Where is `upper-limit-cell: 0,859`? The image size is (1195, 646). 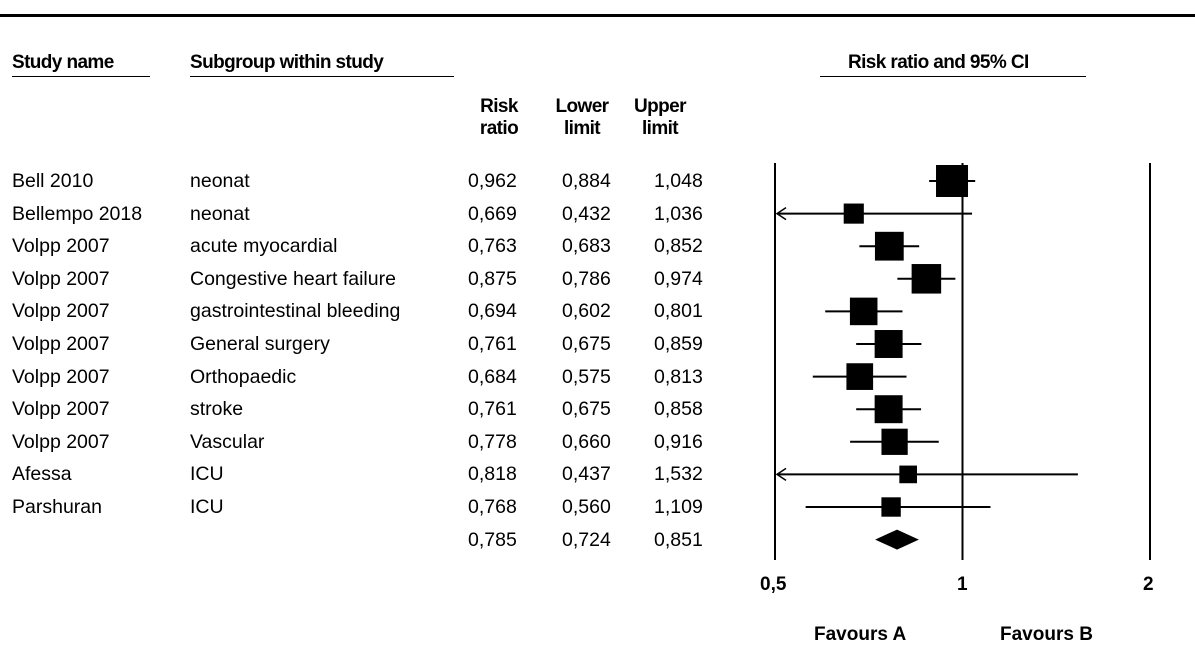
upper-limit-cell: 0,859 is located at coordinates (678, 344).